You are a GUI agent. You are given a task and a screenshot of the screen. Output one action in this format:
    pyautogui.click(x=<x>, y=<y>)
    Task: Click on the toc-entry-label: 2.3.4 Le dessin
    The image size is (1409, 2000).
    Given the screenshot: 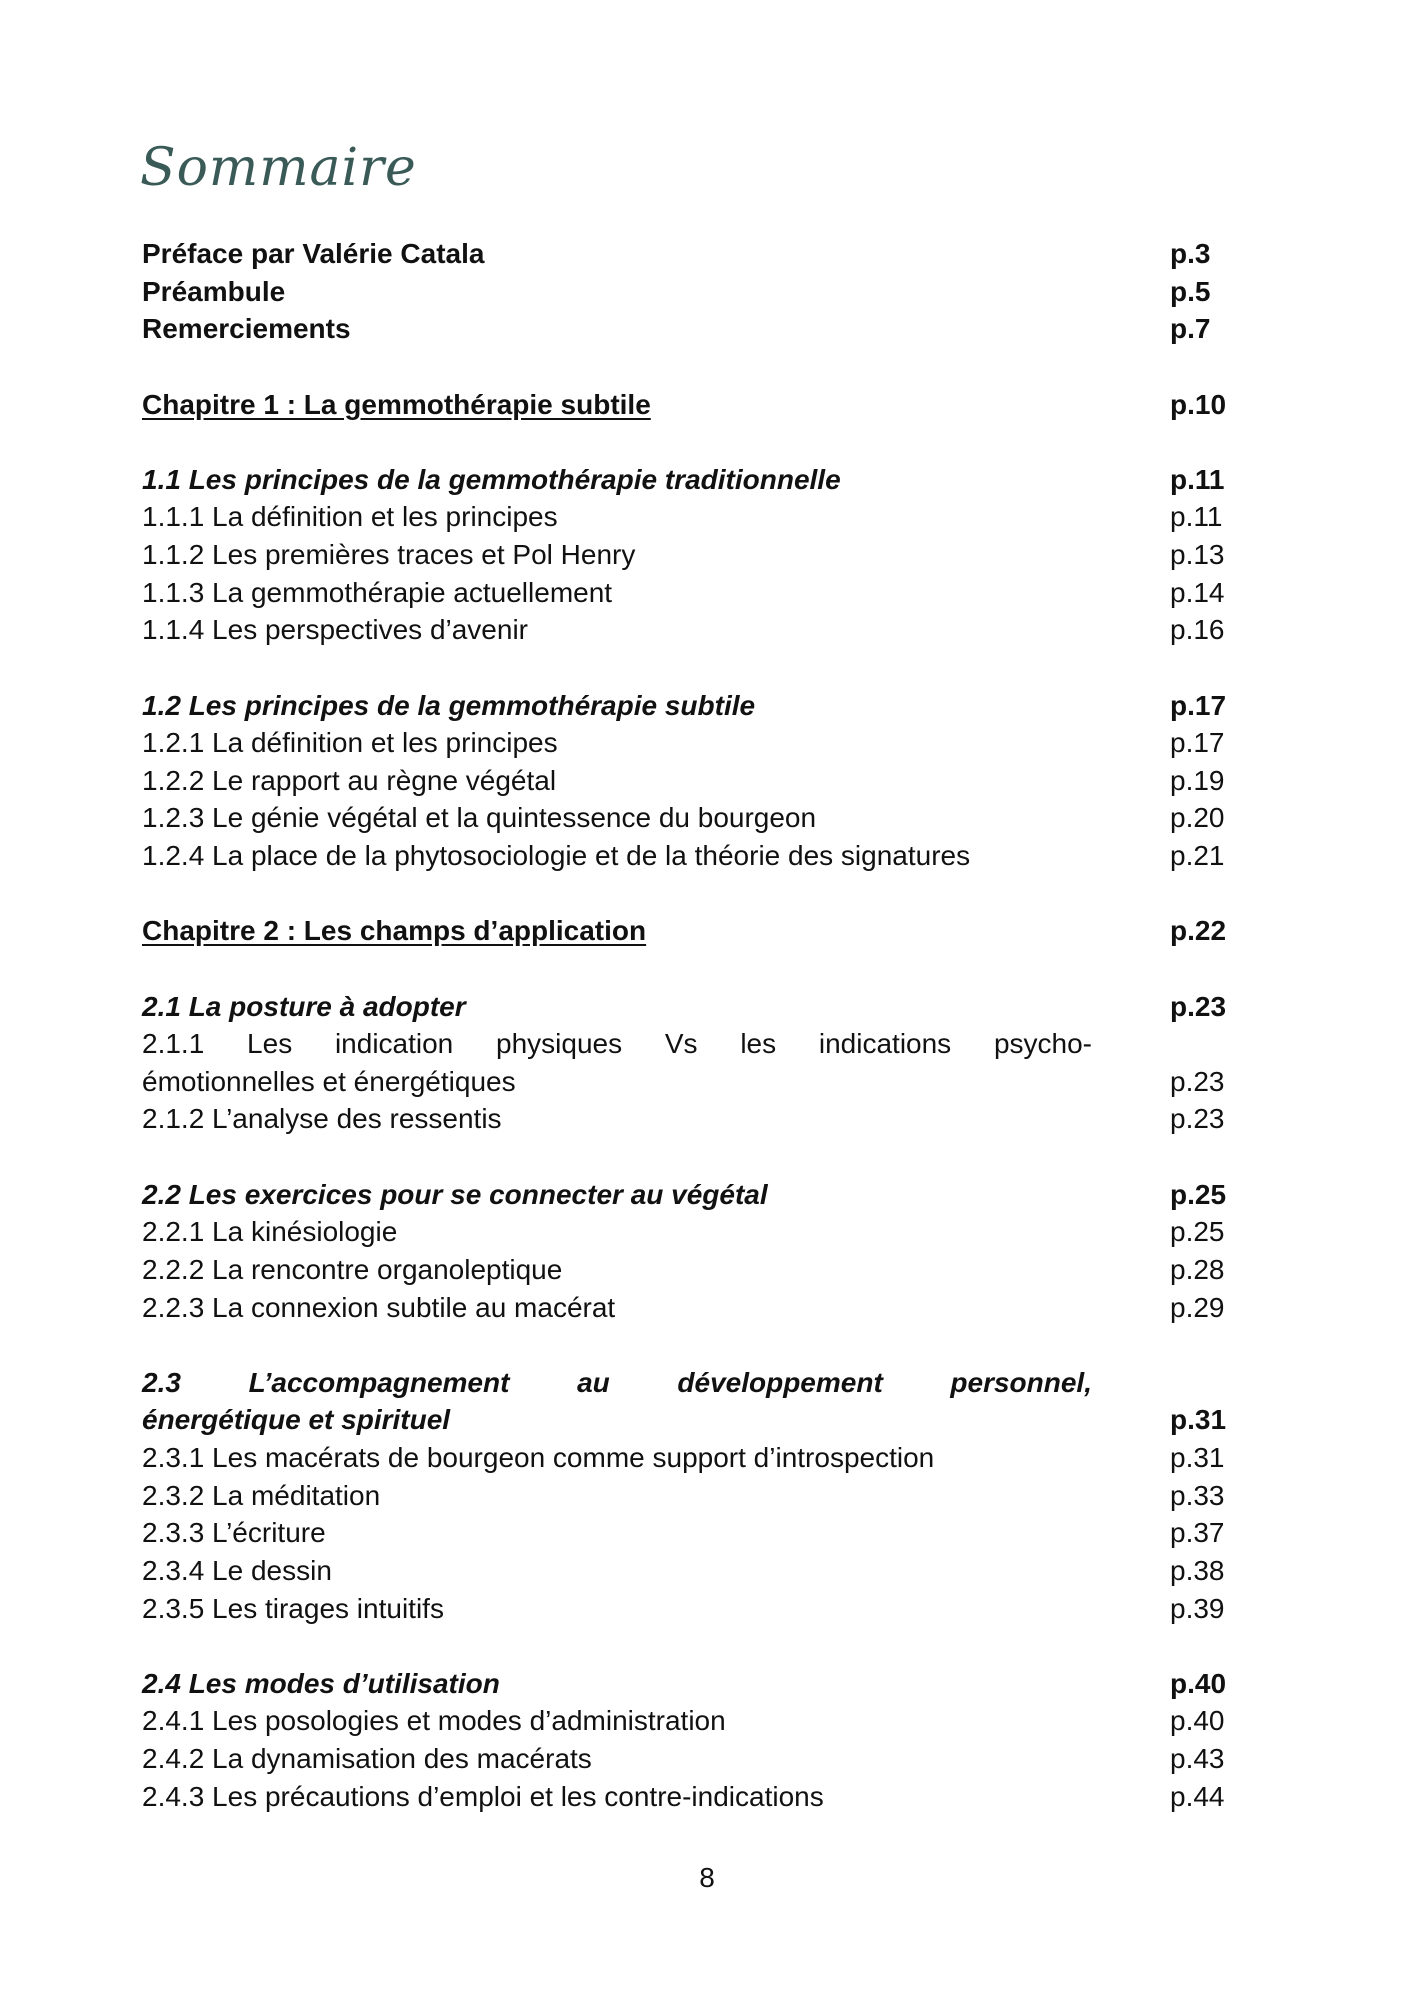 What is the action you would take?
    pyautogui.click(x=237, y=1570)
    